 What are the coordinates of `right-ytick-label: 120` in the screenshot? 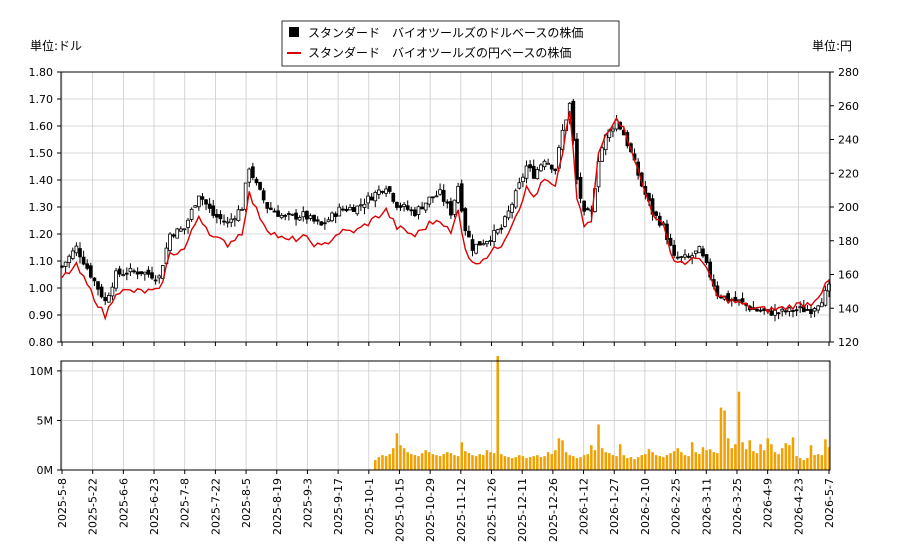 It's located at (848, 342).